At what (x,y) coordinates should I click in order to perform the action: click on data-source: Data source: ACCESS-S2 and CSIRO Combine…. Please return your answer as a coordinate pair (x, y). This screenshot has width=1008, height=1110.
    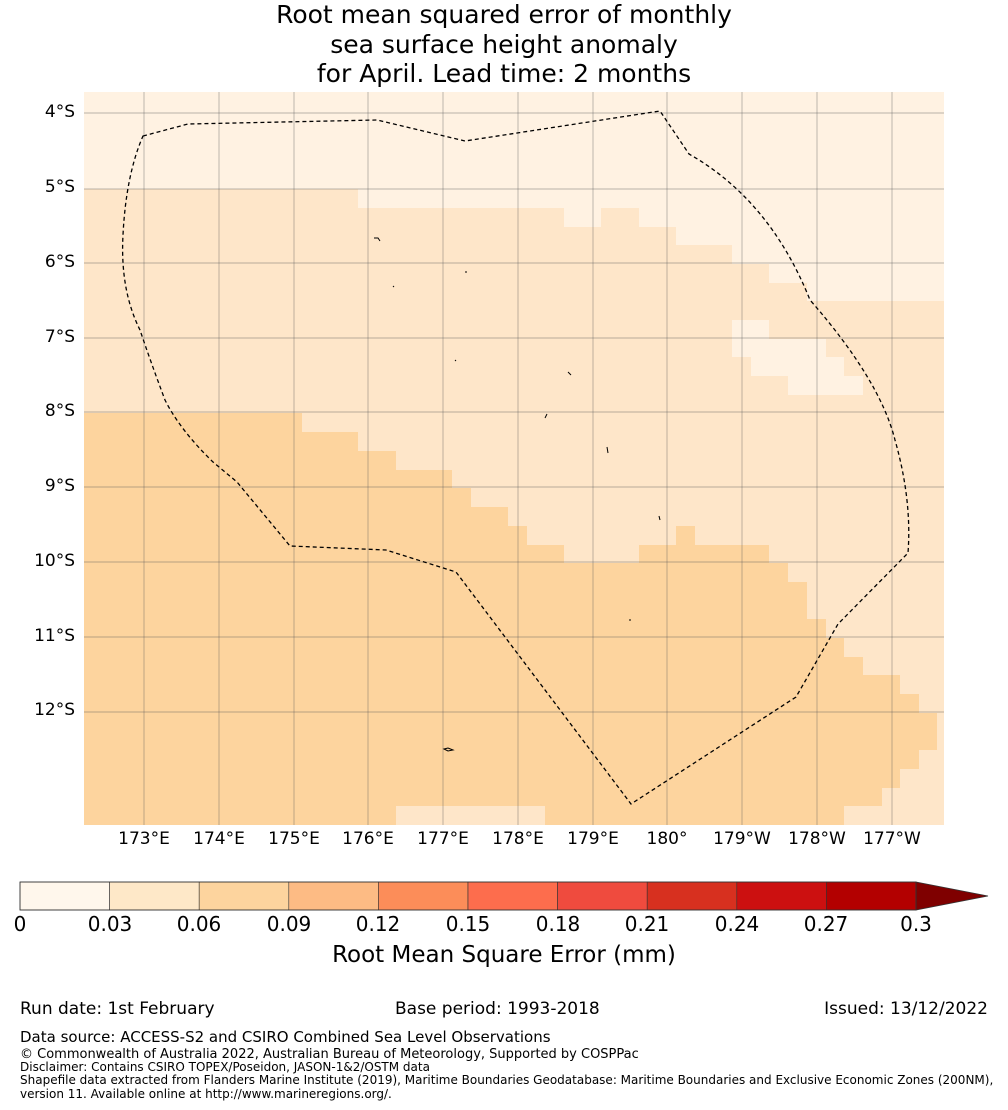
    Looking at the image, I should click on (285, 1037).